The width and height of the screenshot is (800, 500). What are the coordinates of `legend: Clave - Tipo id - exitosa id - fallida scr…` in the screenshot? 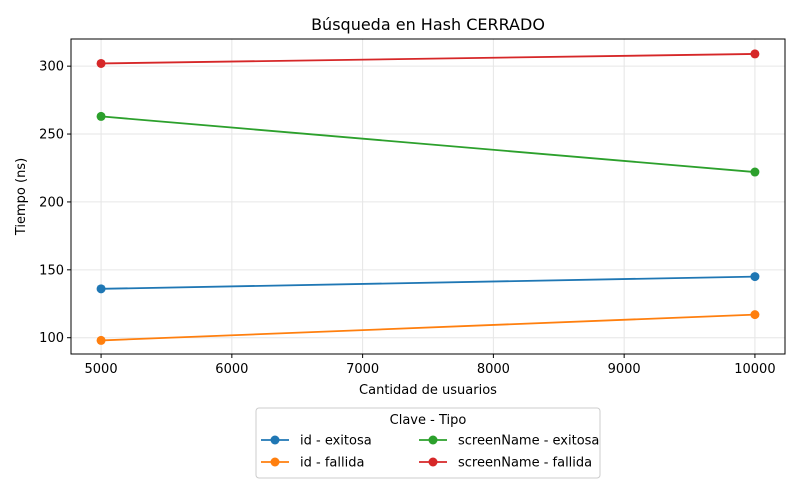 It's located at (428, 443).